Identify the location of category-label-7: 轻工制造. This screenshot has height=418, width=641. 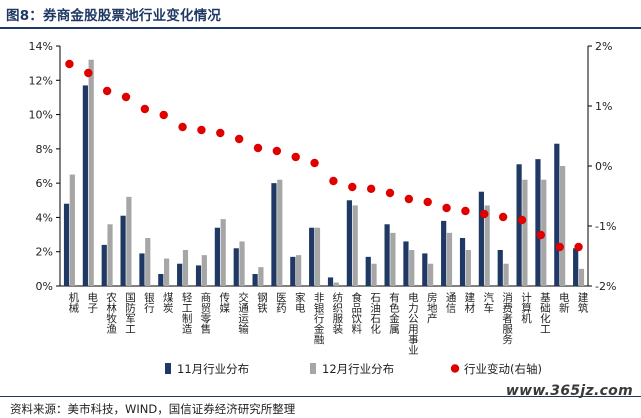
(187, 312).